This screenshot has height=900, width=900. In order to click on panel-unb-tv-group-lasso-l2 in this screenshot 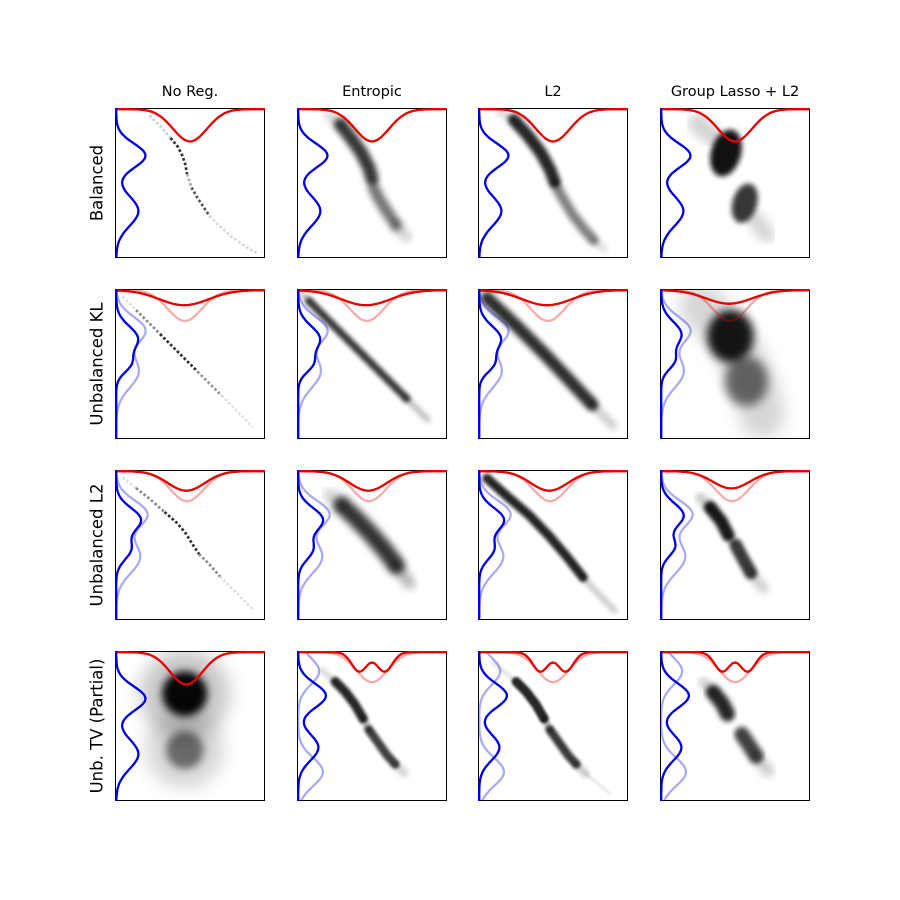, I will do `click(735, 726)`.